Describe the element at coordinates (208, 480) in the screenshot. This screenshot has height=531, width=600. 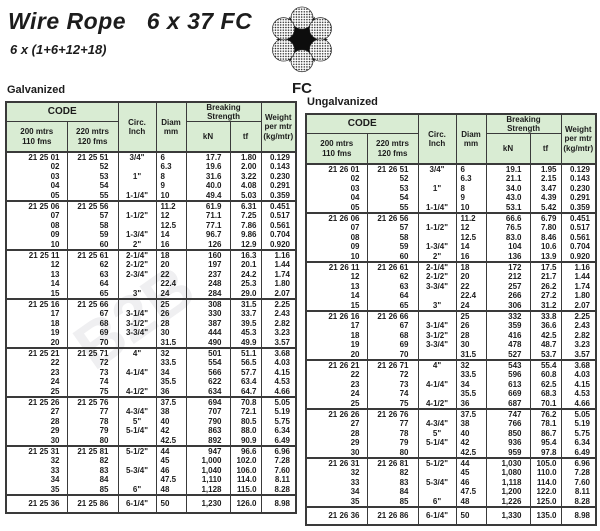
I see `cell-kn: 1,110` at that location.